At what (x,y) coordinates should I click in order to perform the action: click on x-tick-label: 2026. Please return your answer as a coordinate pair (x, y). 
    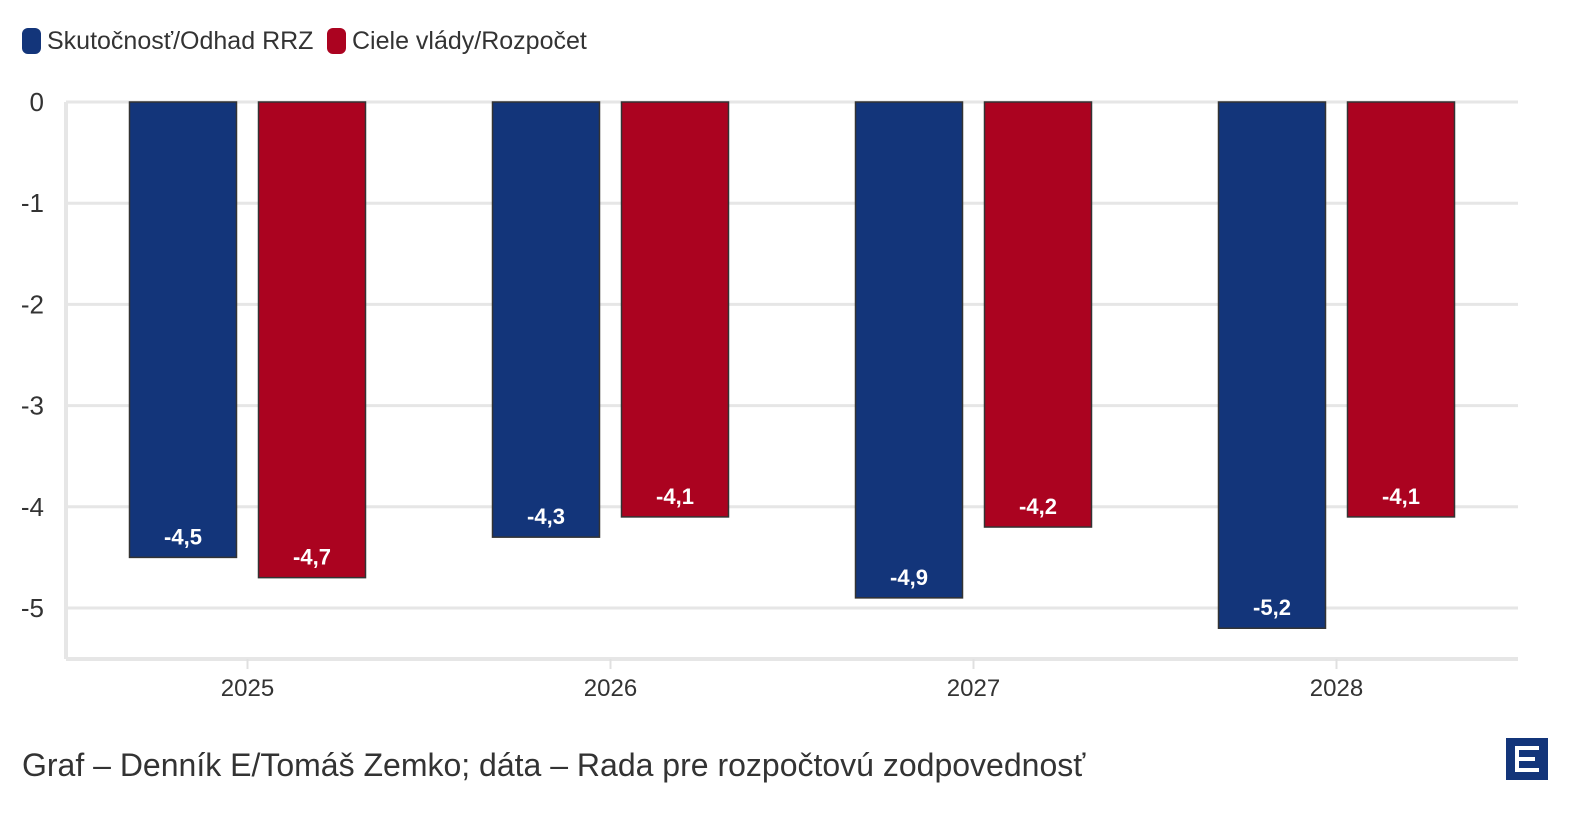
    Looking at the image, I should click on (610, 688).